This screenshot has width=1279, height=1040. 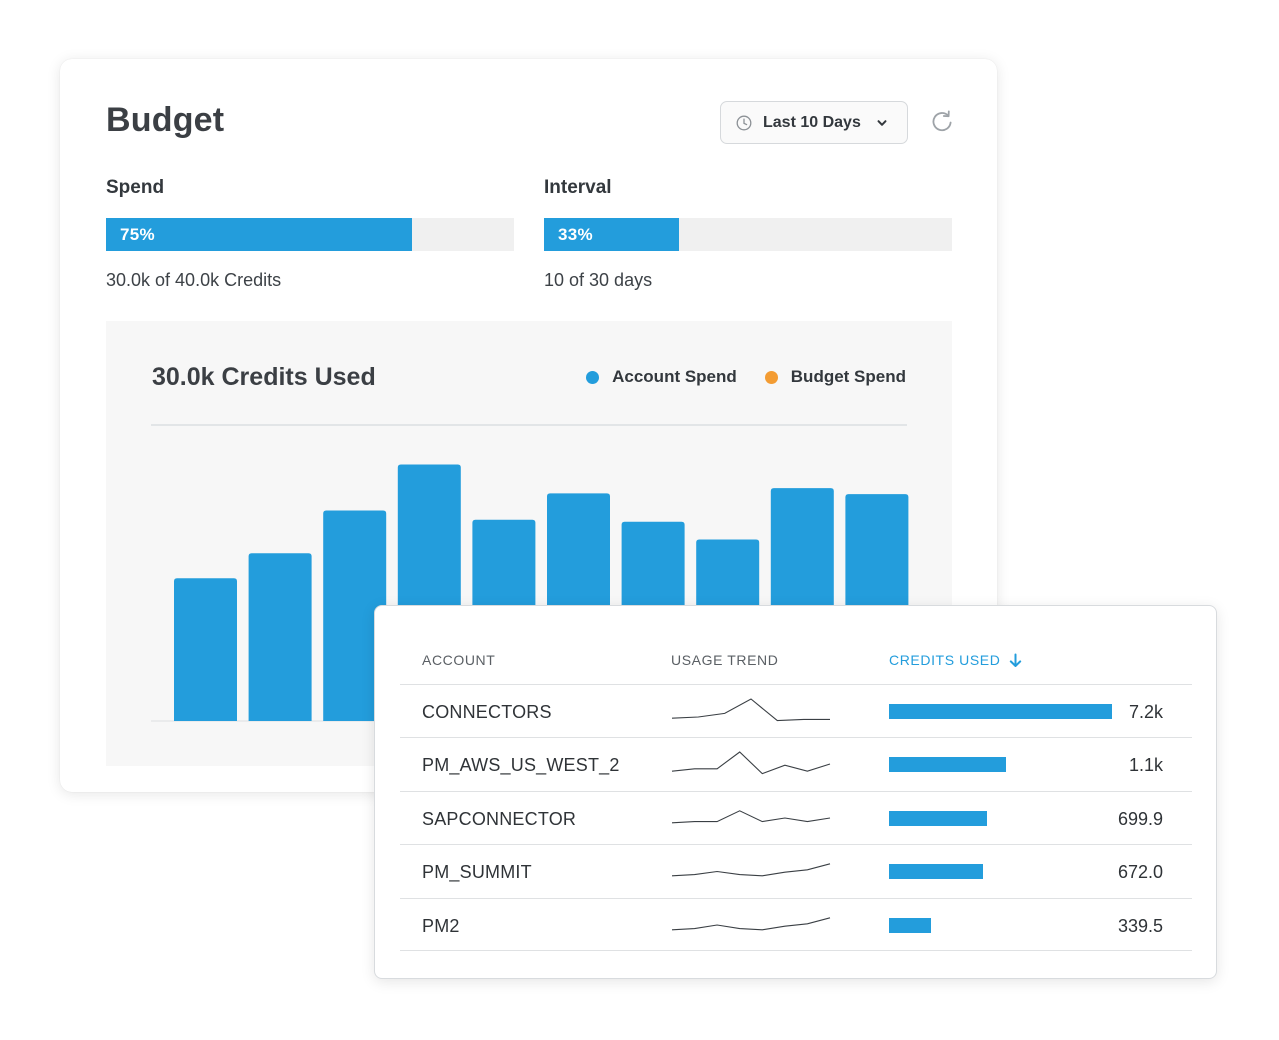 What do you see at coordinates (725, 660) in the screenshot?
I see `column-header-usage-trend: USAGE TREND` at bounding box center [725, 660].